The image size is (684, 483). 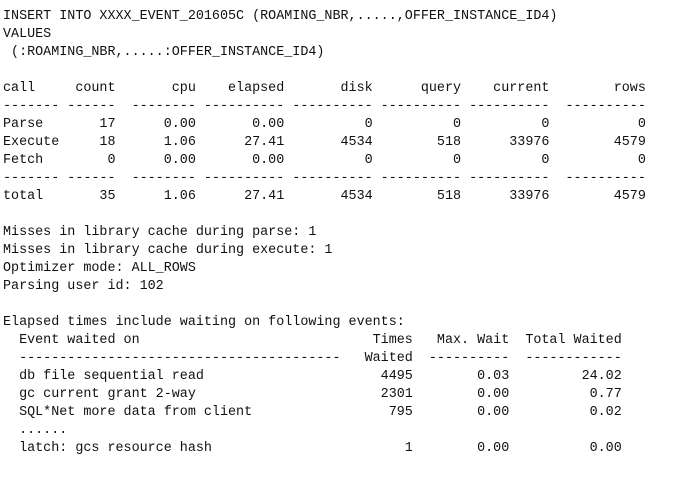 What do you see at coordinates (99, 268) in the screenshot?
I see `info-line: Optimizer mode: ALL_ROWS` at bounding box center [99, 268].